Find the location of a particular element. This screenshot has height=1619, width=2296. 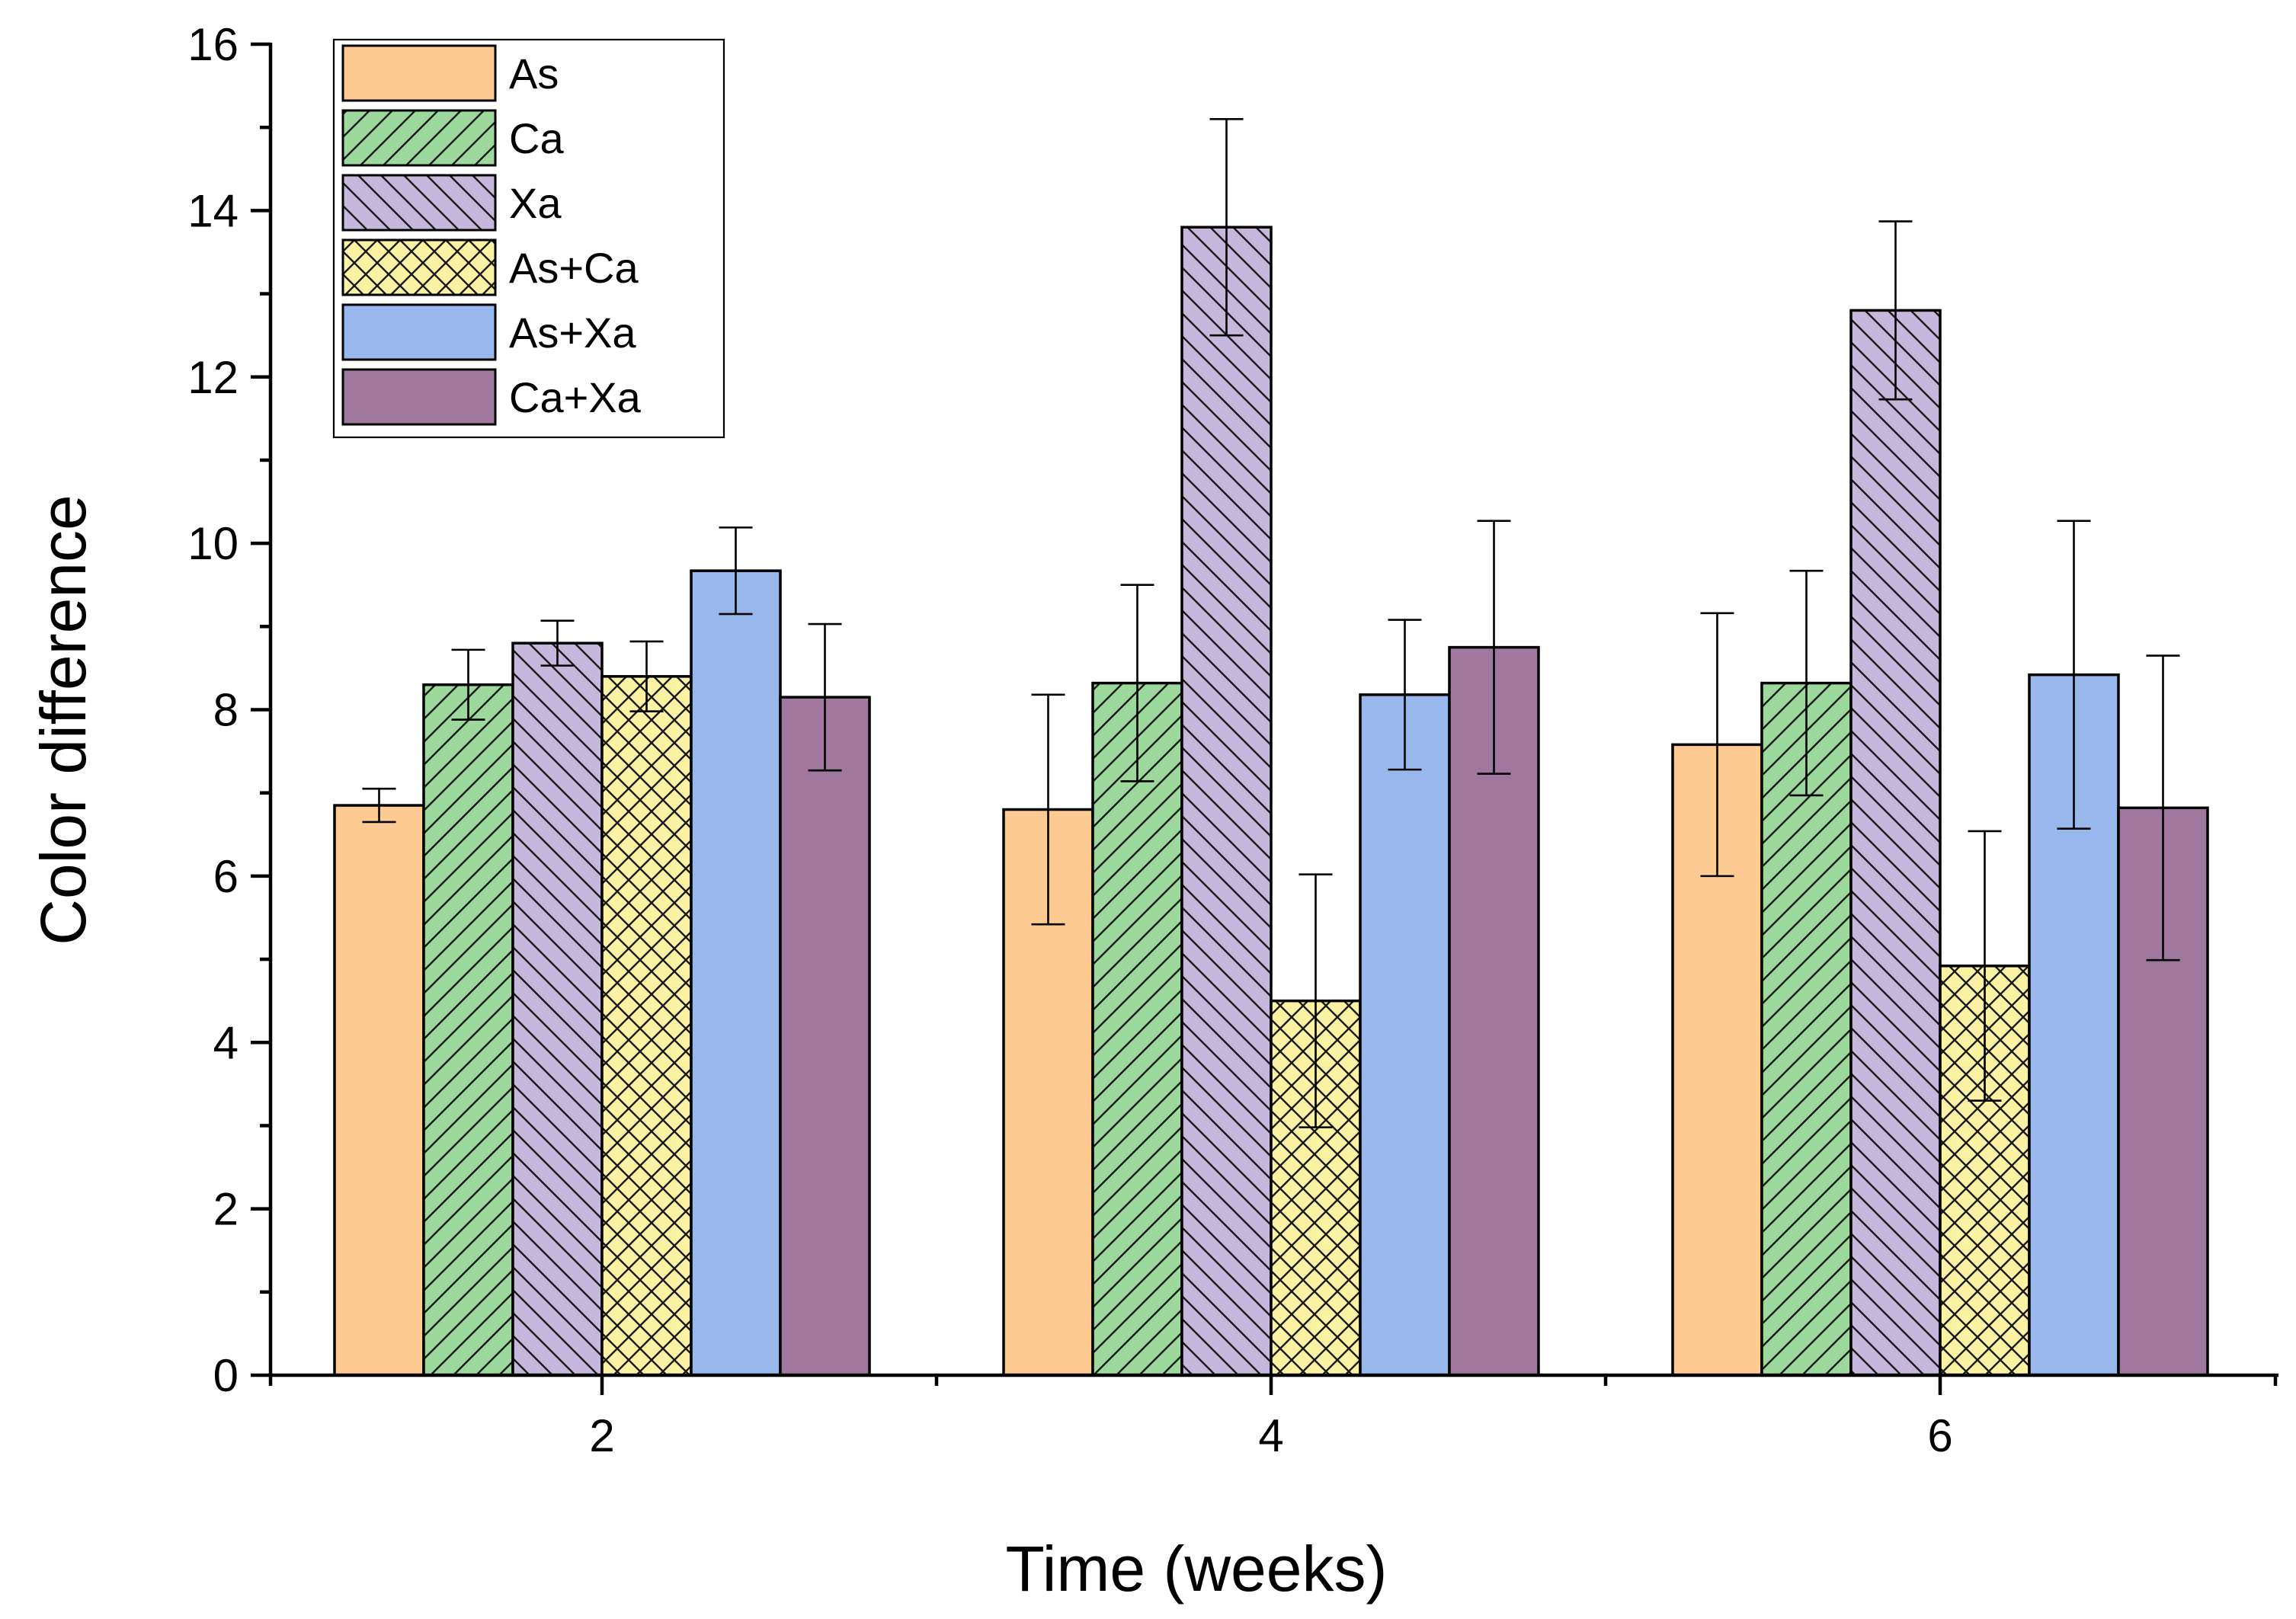

y-tick-label: 4 is located at coordinates (226, 1042).